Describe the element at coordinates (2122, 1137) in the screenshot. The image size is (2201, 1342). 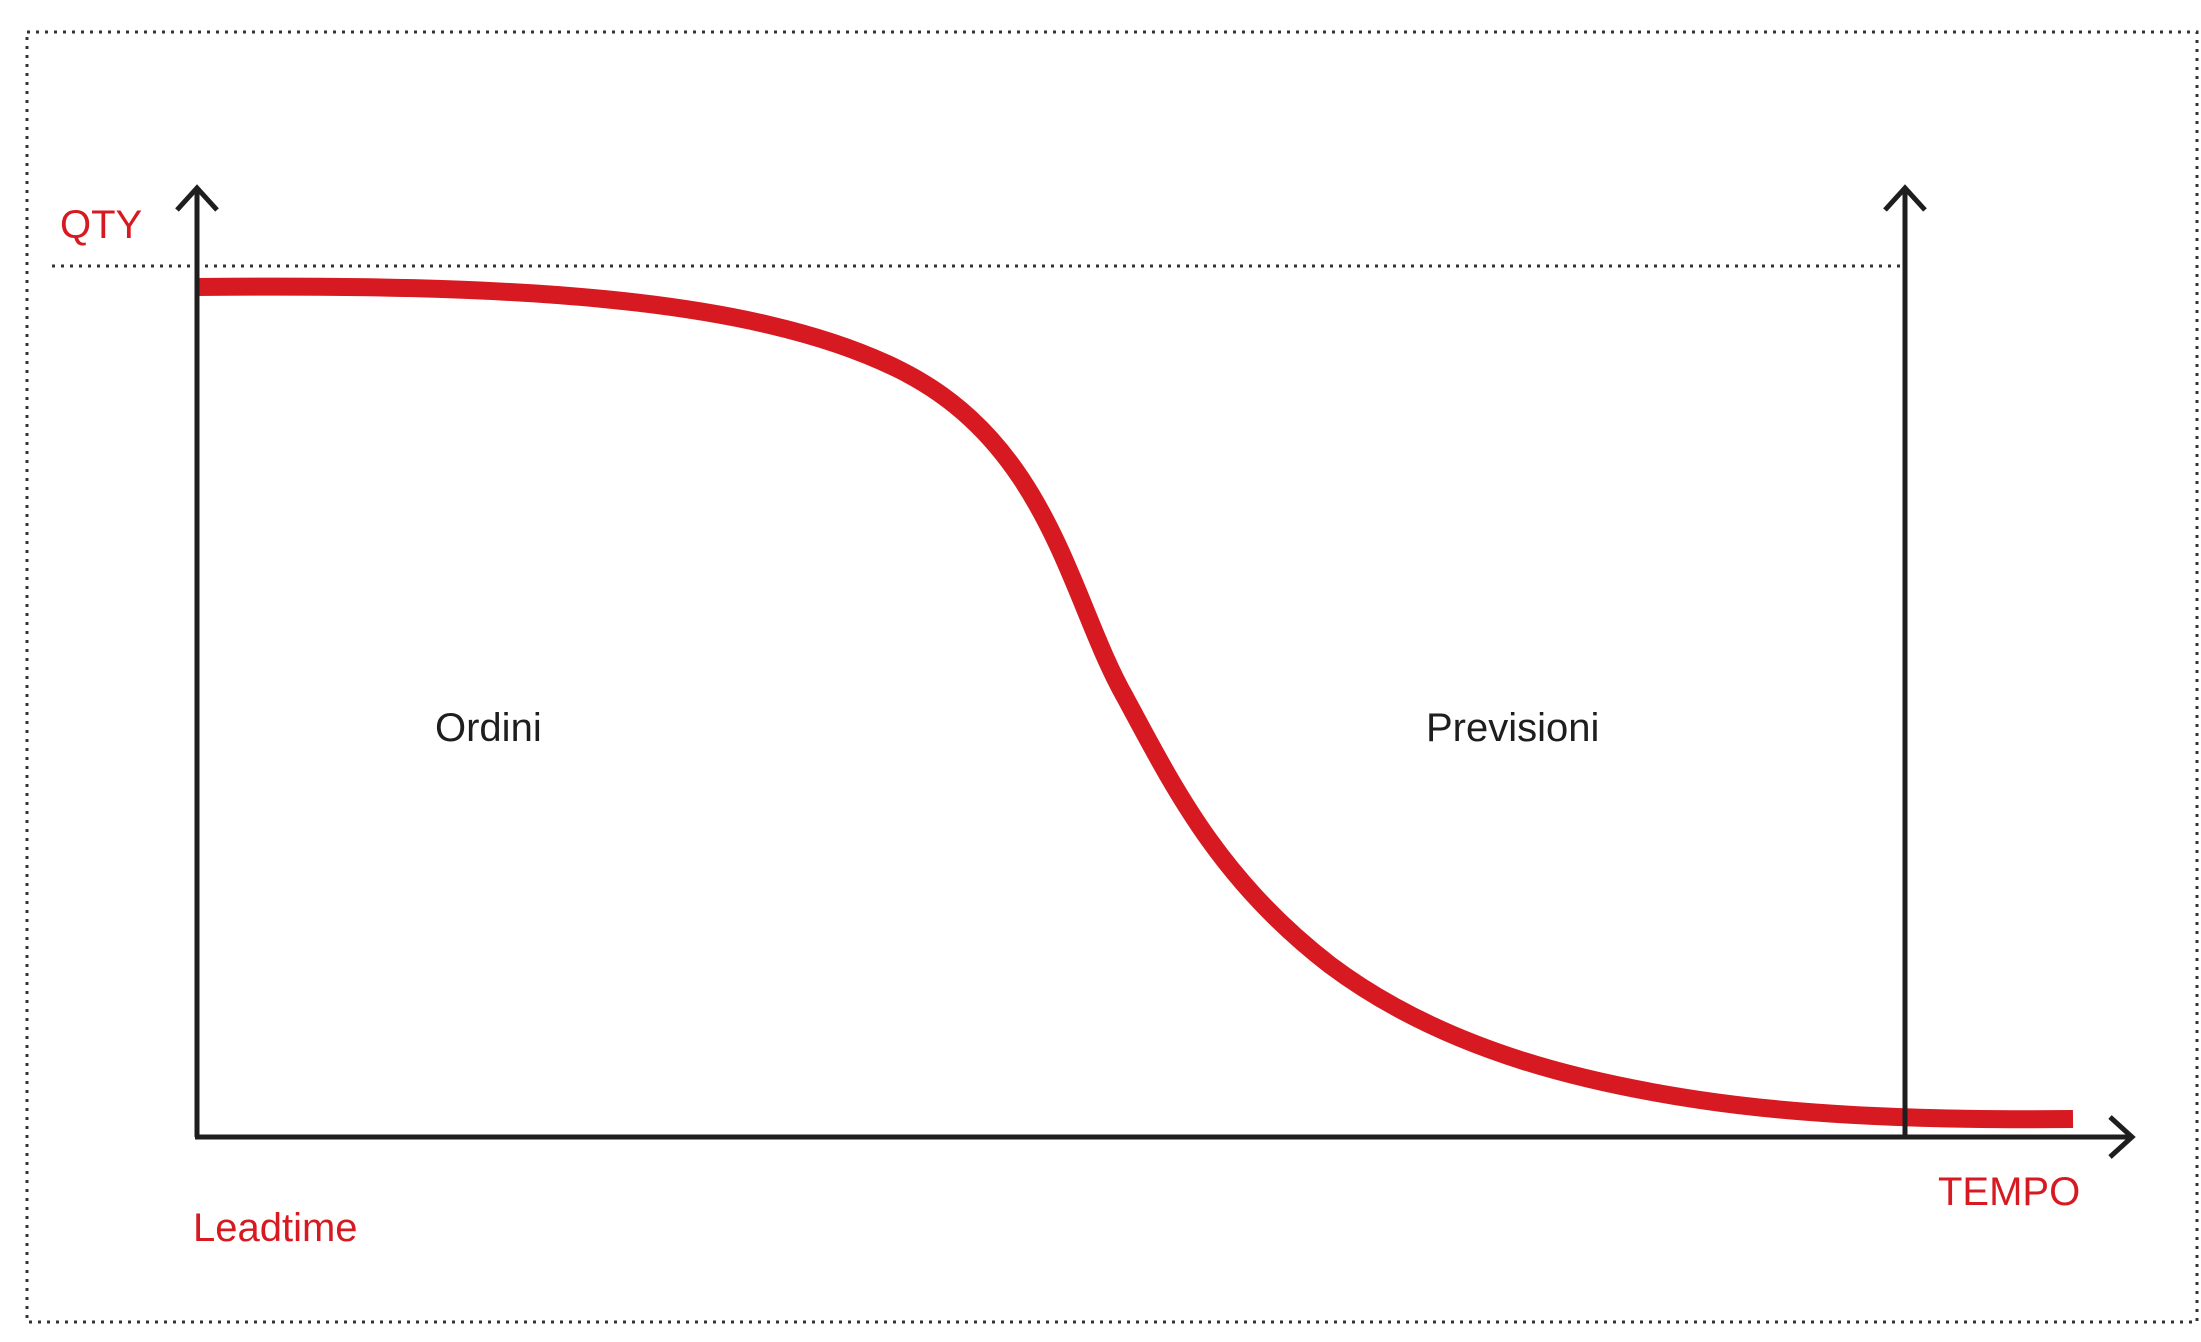
I see `x-axis-arrow-icon` at that location.